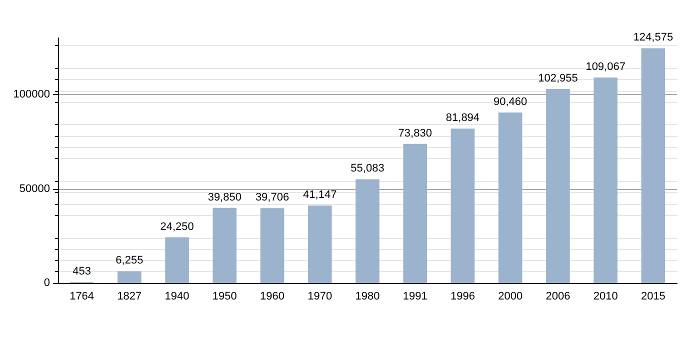 The image size is (700, 340). What do you see at coordinates (34, 188) in the screenshot?
I see `y-tick-label: 50000` at bounding box center [34, 188].